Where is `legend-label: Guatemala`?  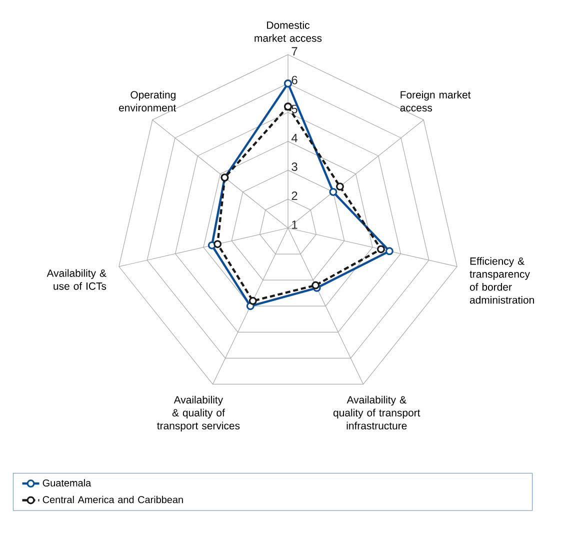 legend-label: Guatemala is located at coordinates (67, 482).